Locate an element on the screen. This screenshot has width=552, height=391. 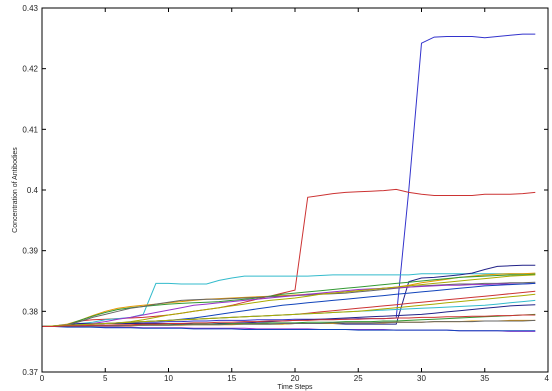
x-tick-label: 15 is located at coordinates (231, 378).